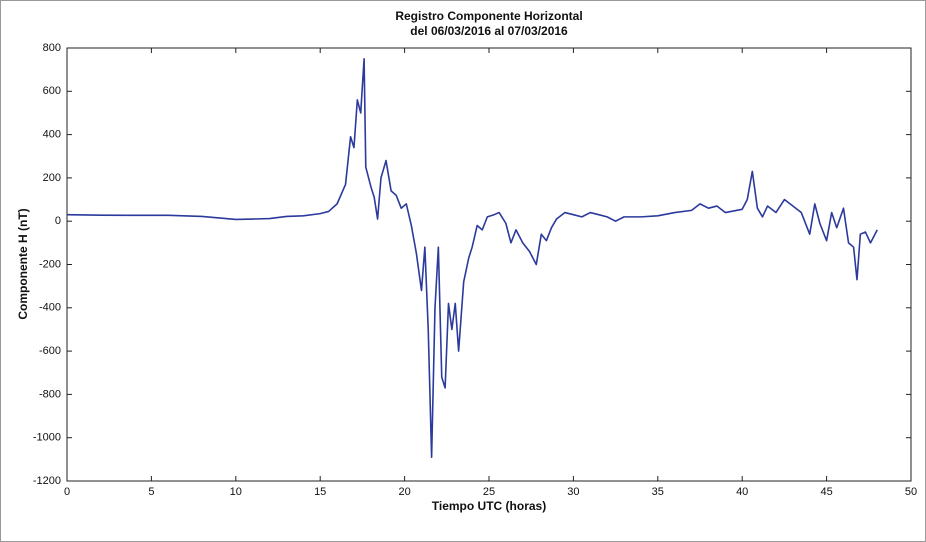  What do you see at coordinates (50, 394) in the screenshot?
I see `y-tick-label: -800` at bounding box center [50, 394].